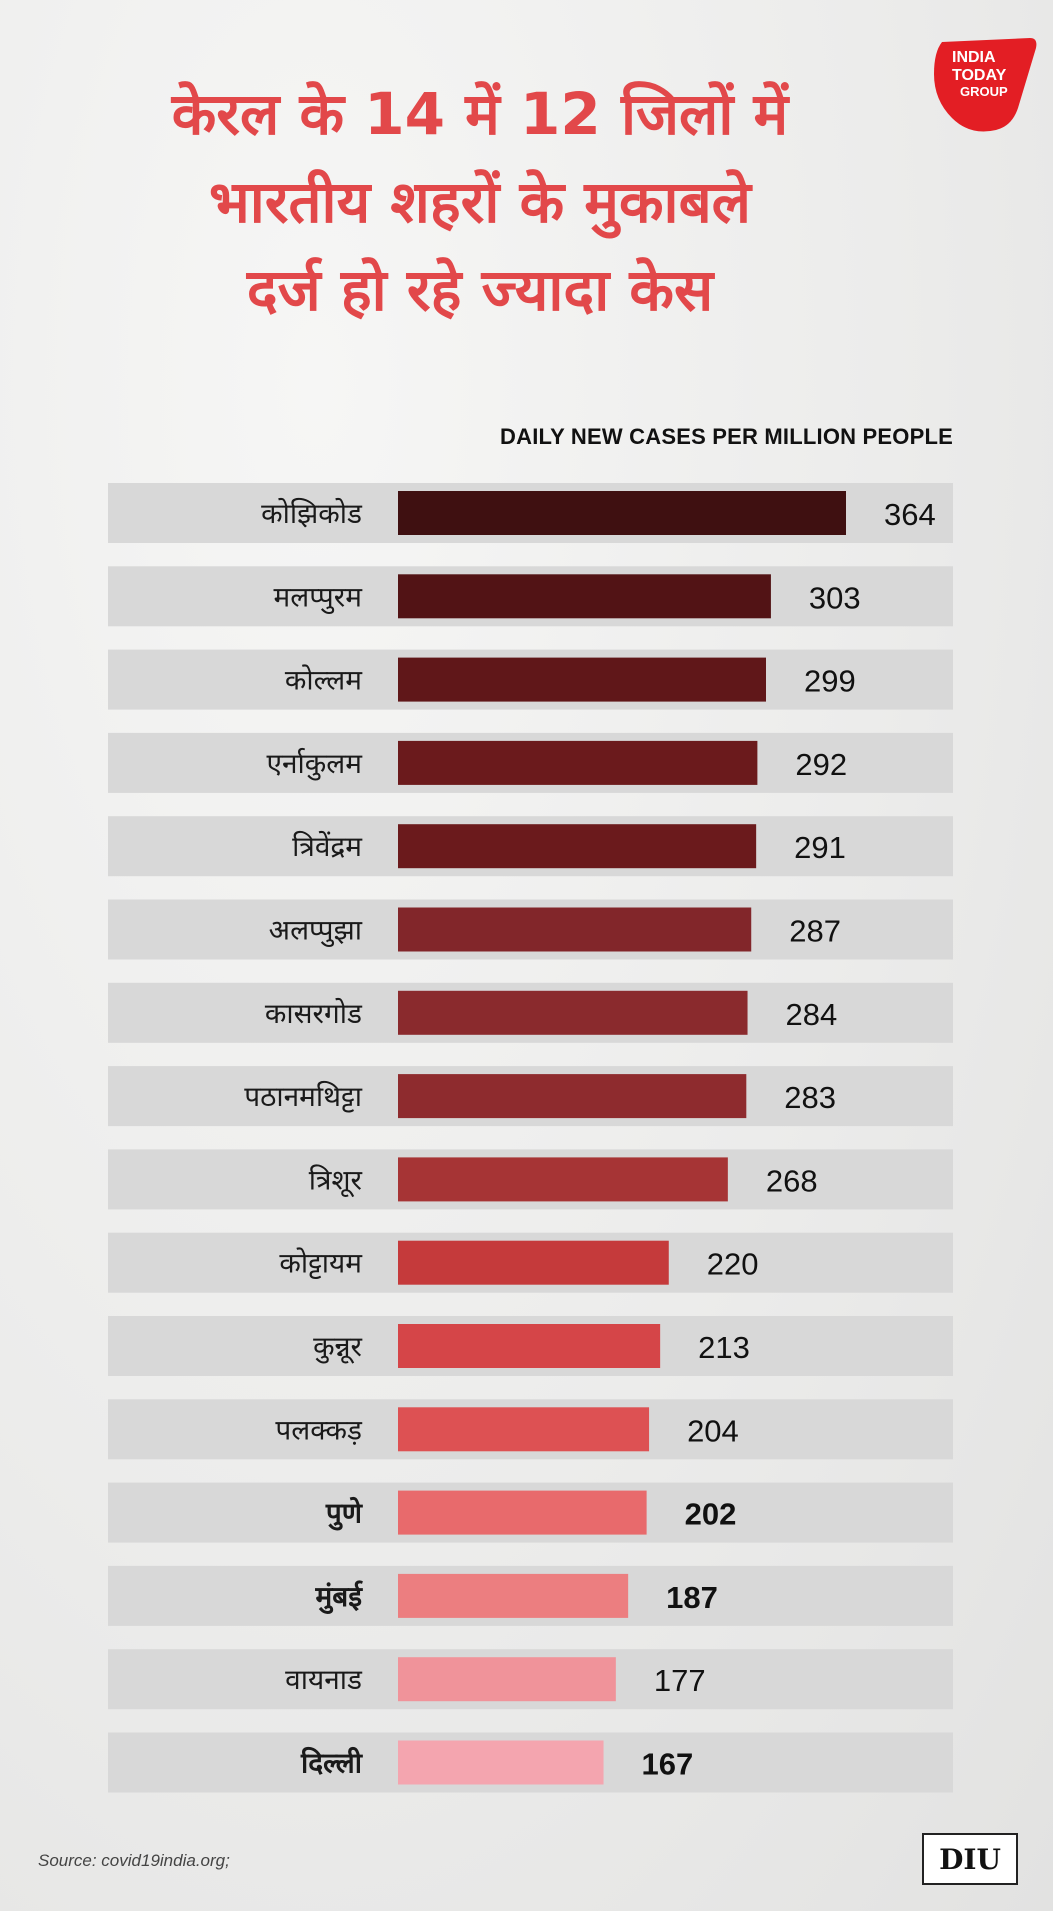 This screenshot has height=1911, width=1053. Describe the element at coordinates (974, 57) in the screenshot. I see `logo-text-india: INDIA` at that location.